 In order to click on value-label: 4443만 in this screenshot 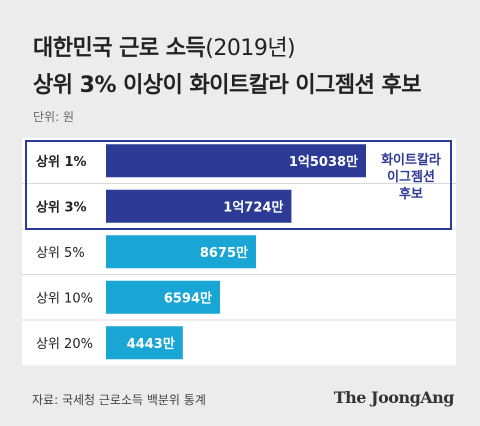, I will do `click(151, 344)`.